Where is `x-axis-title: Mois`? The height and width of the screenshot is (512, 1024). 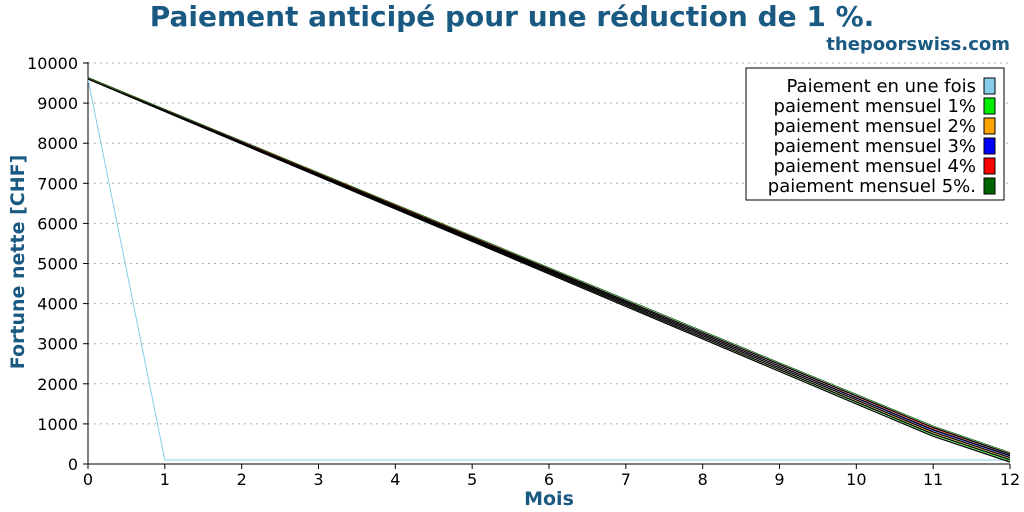
x-axis-title: Mois is located at coordinates (549, 499).